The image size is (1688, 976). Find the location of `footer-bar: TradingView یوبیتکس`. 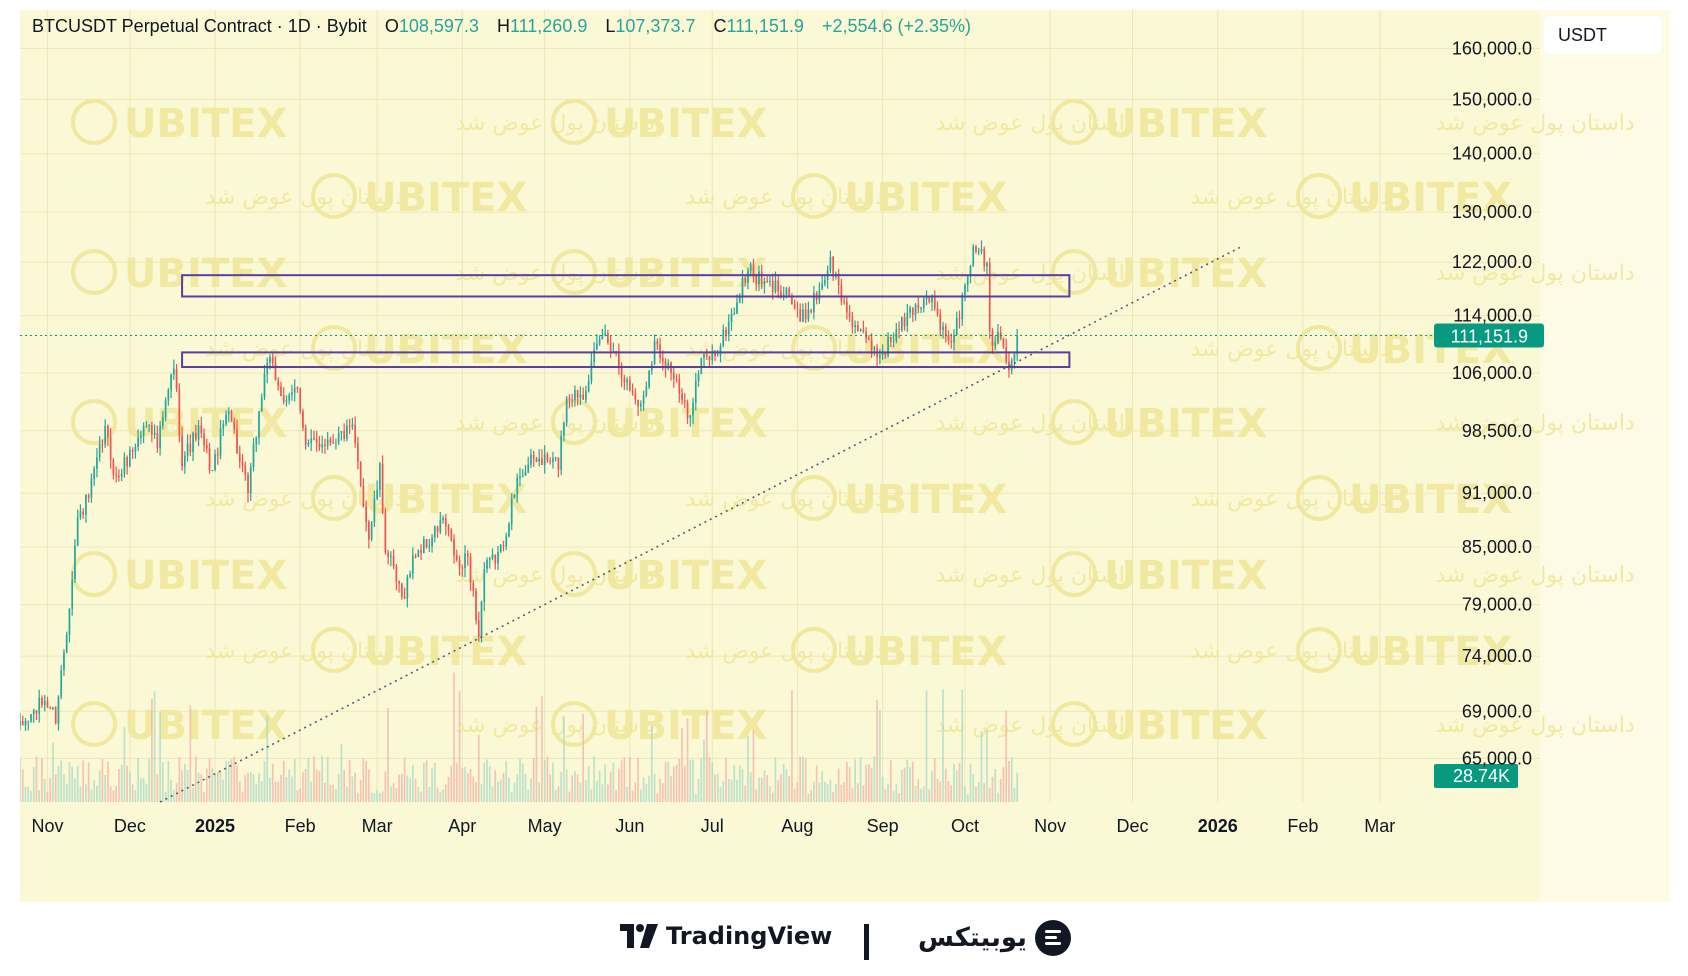

footer-bar: TradingView یوبیتکس is located at coordinates (844, 939).